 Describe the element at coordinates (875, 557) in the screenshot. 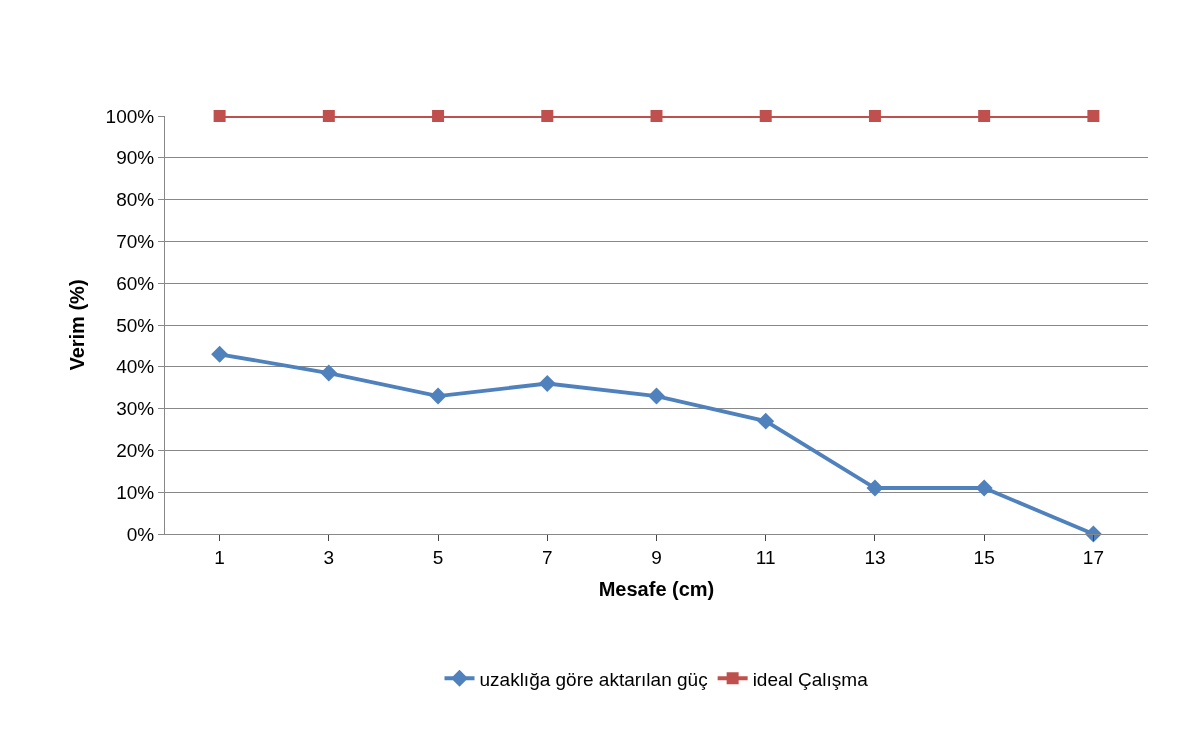

I see `x-tick-label: 13` at that location.